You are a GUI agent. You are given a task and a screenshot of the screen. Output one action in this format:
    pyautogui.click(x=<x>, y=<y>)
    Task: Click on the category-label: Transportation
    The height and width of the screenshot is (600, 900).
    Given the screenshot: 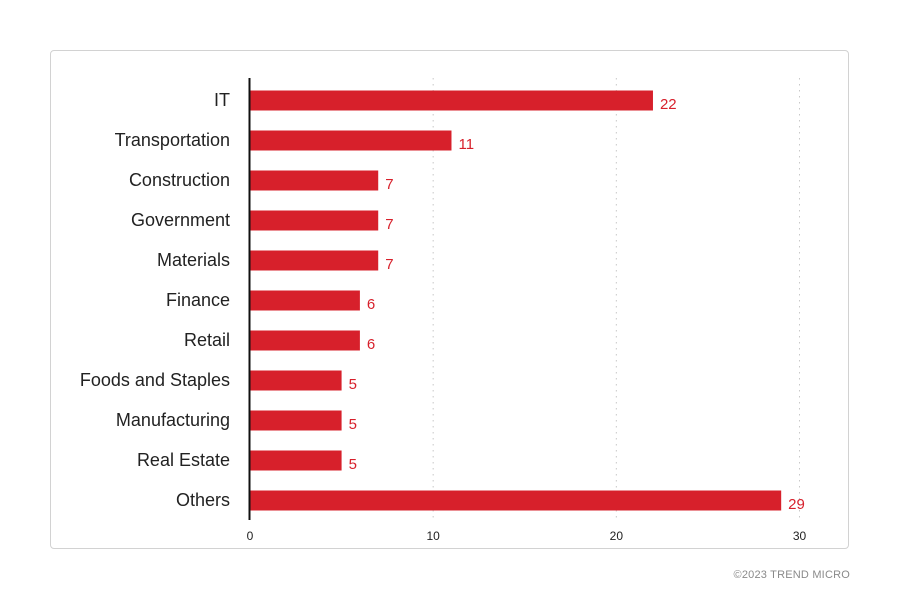 What is the action you would take?
    pyautogui.click(x=172, y=140)
    